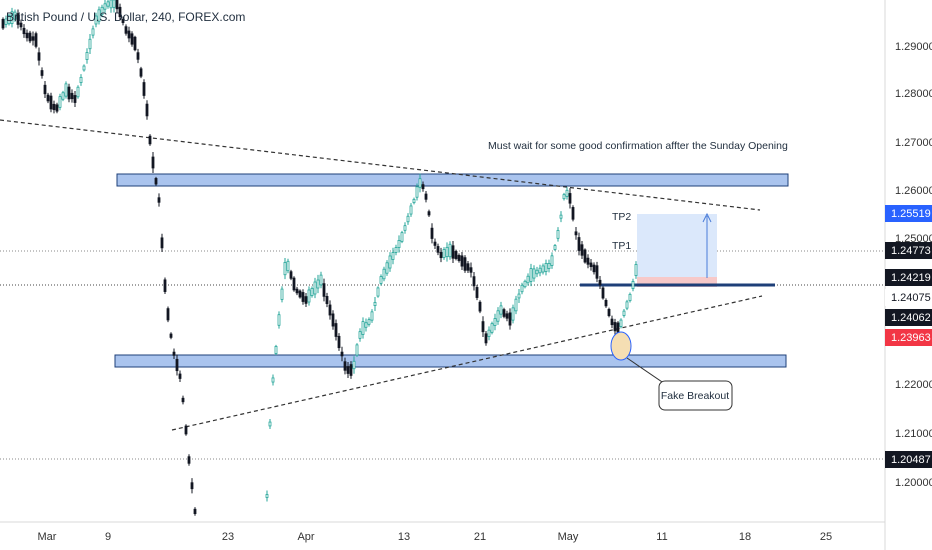 This screenshot has width=932, height=550. What do you see at coordinates (404, 537) in the screenshot?
I see `x-tick-label: 13` at bounding box center [404, 537].